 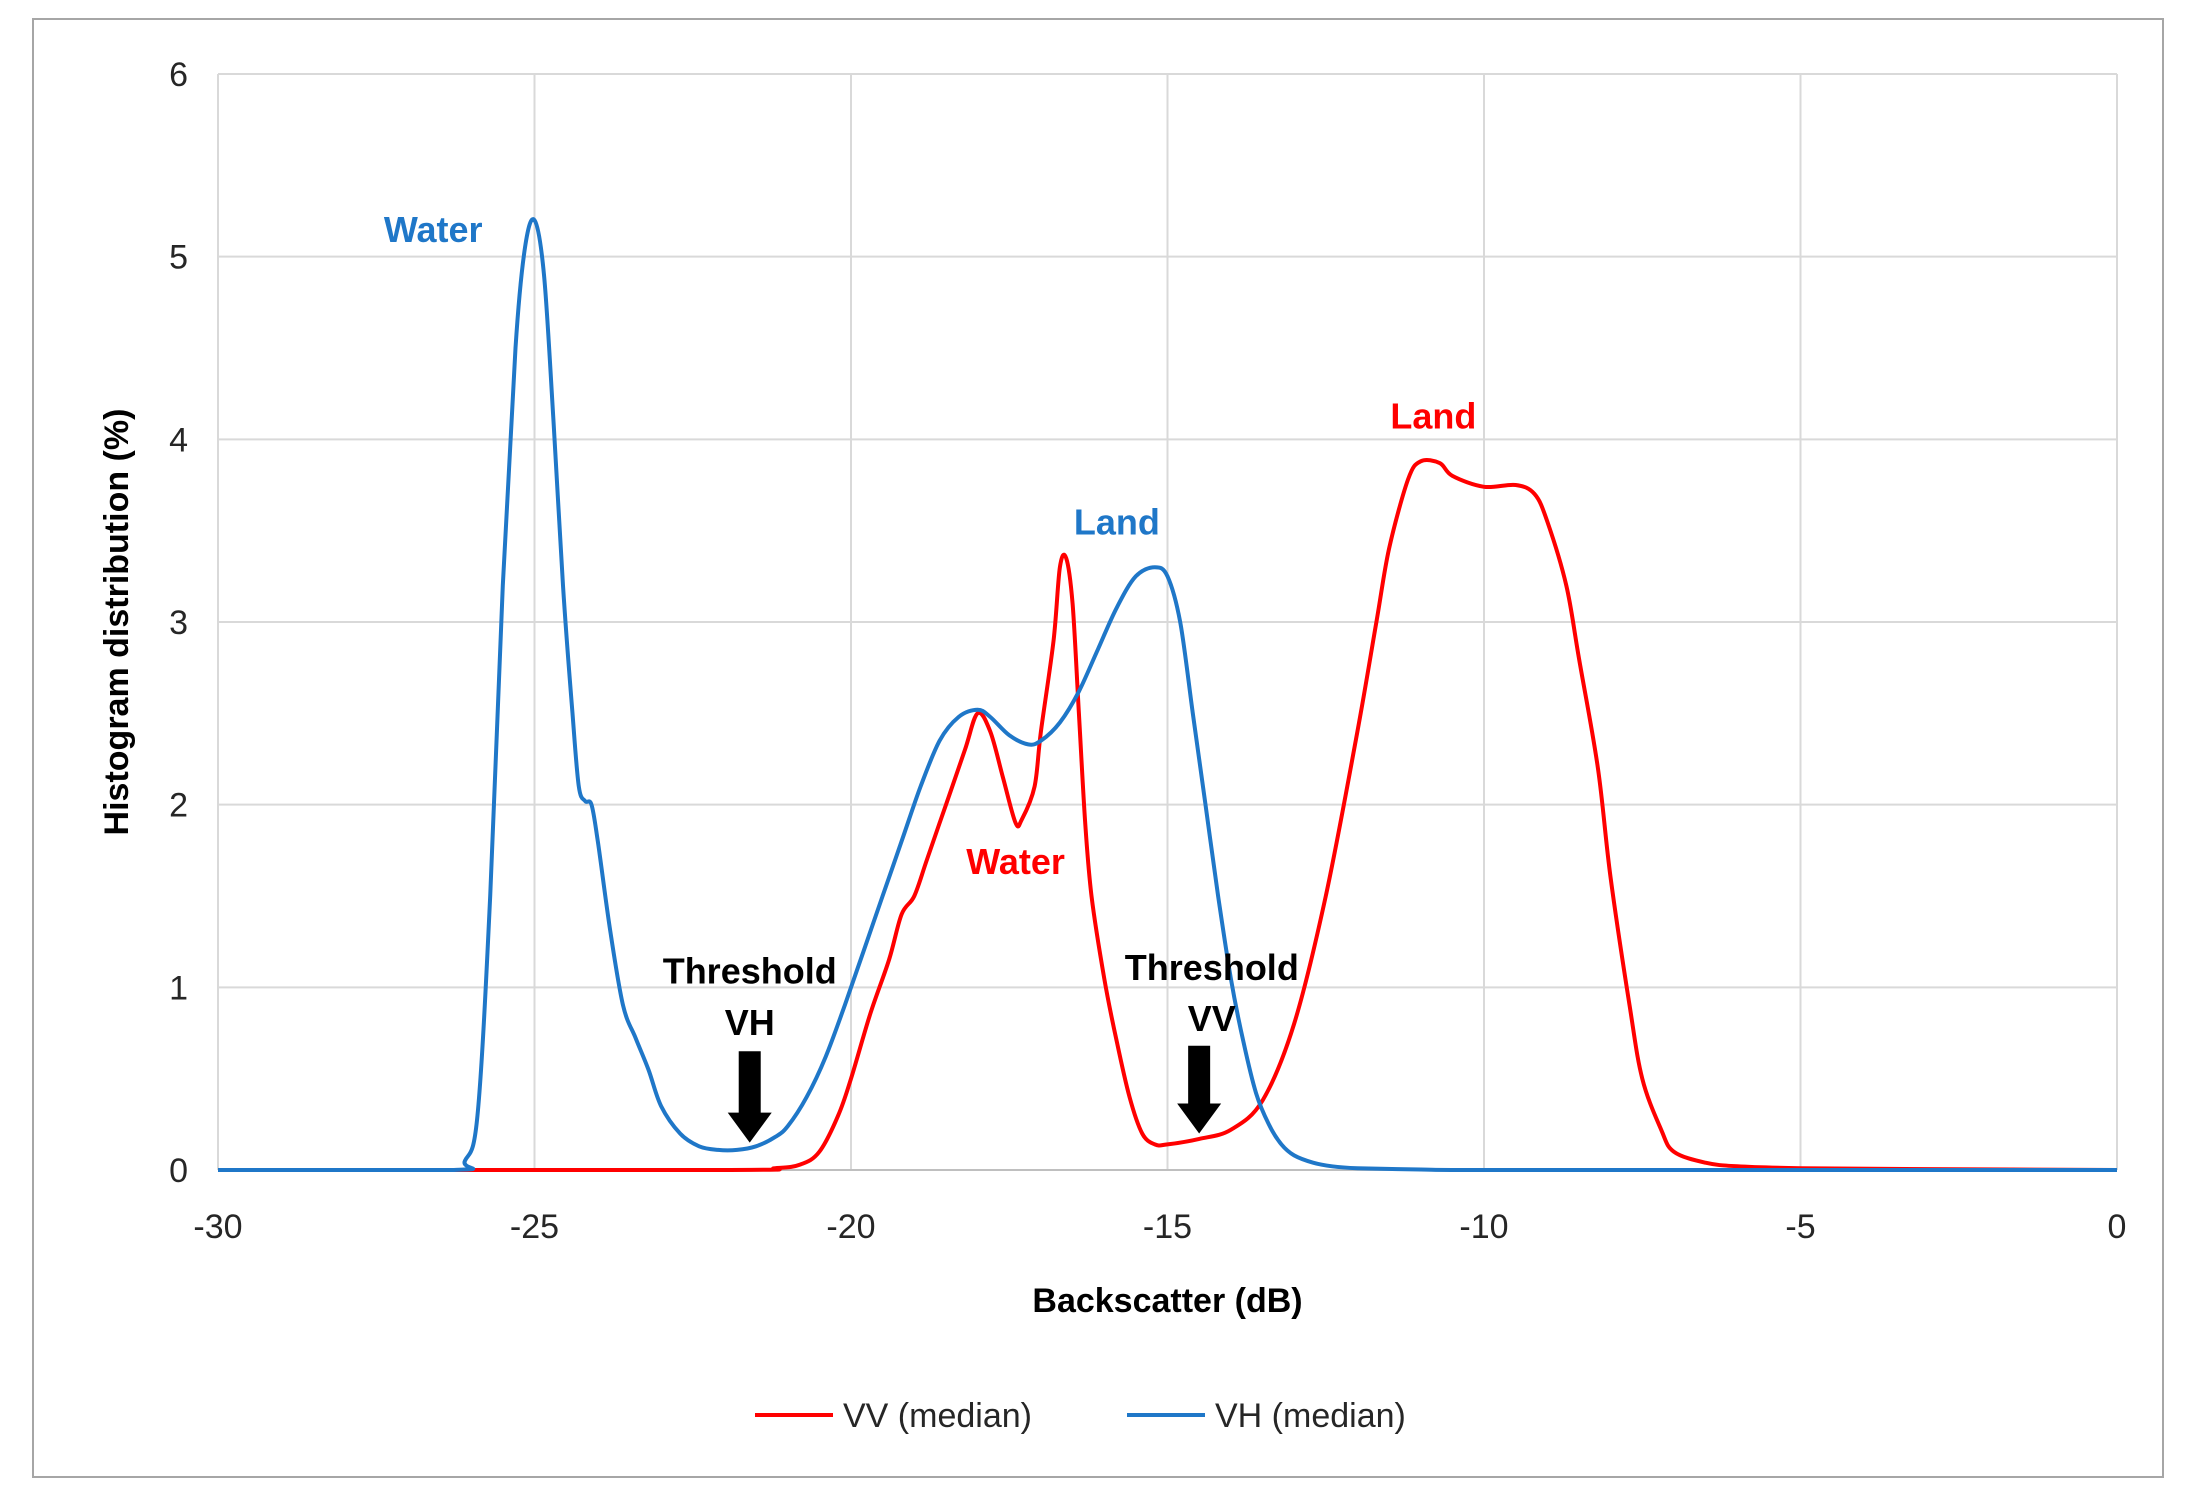 What do you see at coordinates (1167, 1301) in the screenshot?
I see `x-axis-title: Backscatter (dB)` at bounding box center [1167, 1301].